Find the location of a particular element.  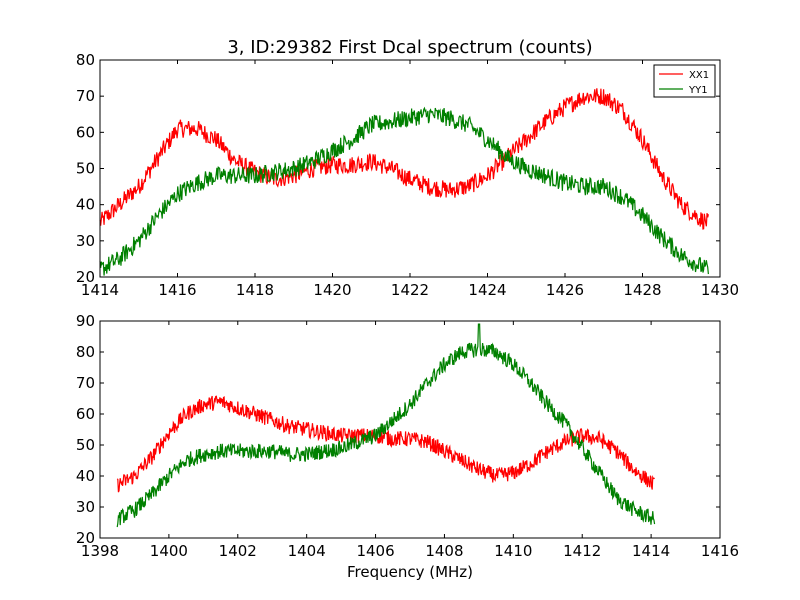

legend-label-xx1: XX1 is located at coordinates (699, 75).